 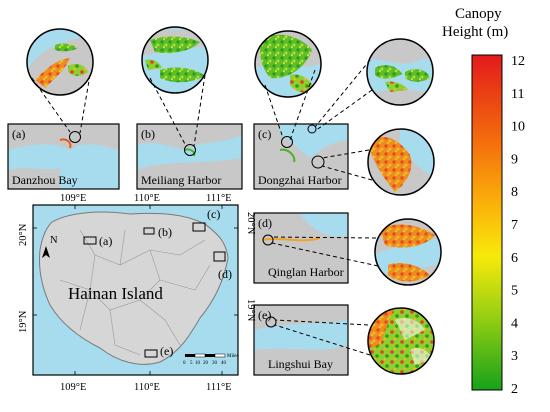 I want to click on north-arrow-icon: N, so click(x=50, y=246).